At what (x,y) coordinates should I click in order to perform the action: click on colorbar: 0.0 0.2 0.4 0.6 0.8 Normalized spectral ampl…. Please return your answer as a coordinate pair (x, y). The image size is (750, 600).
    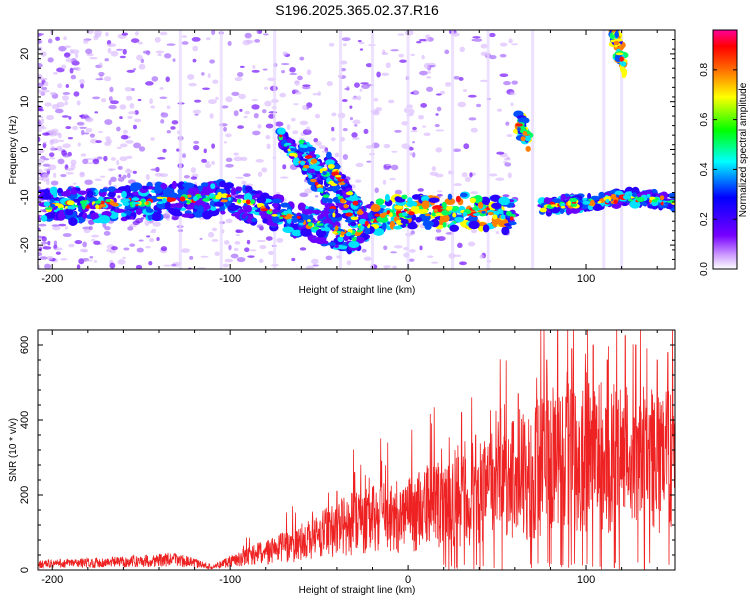
    Looking at the image, I should click on (724, 152).